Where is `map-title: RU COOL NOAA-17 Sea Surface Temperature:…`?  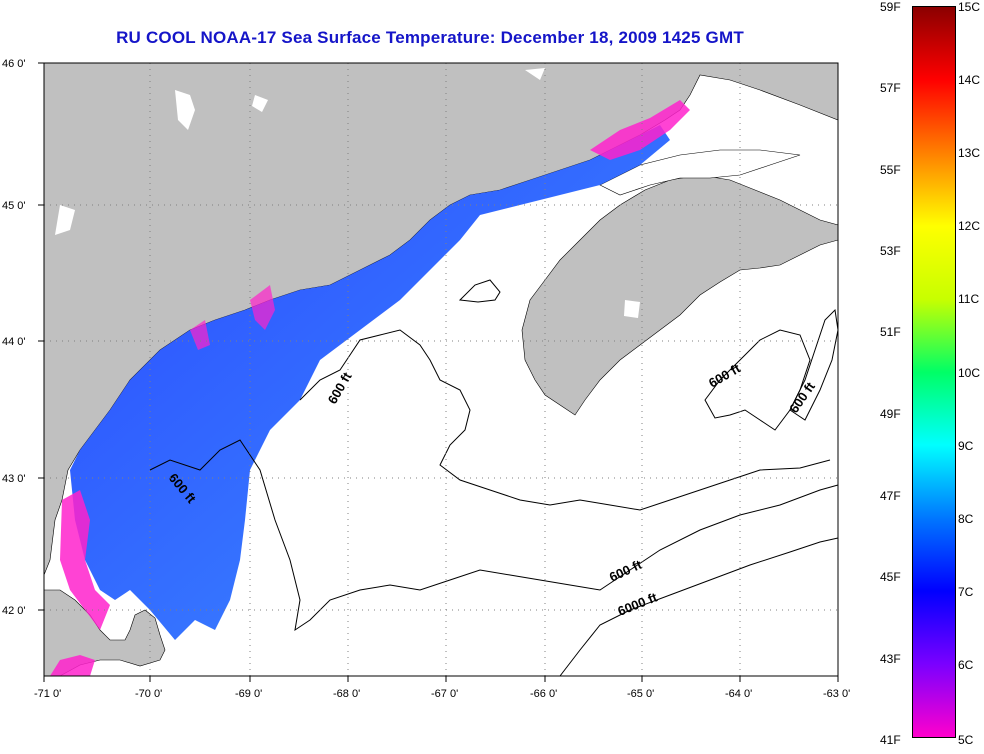 map-title: RU COOL NOAA-17 Sea Surface Temperature:… is located at coordinates (430, 37).